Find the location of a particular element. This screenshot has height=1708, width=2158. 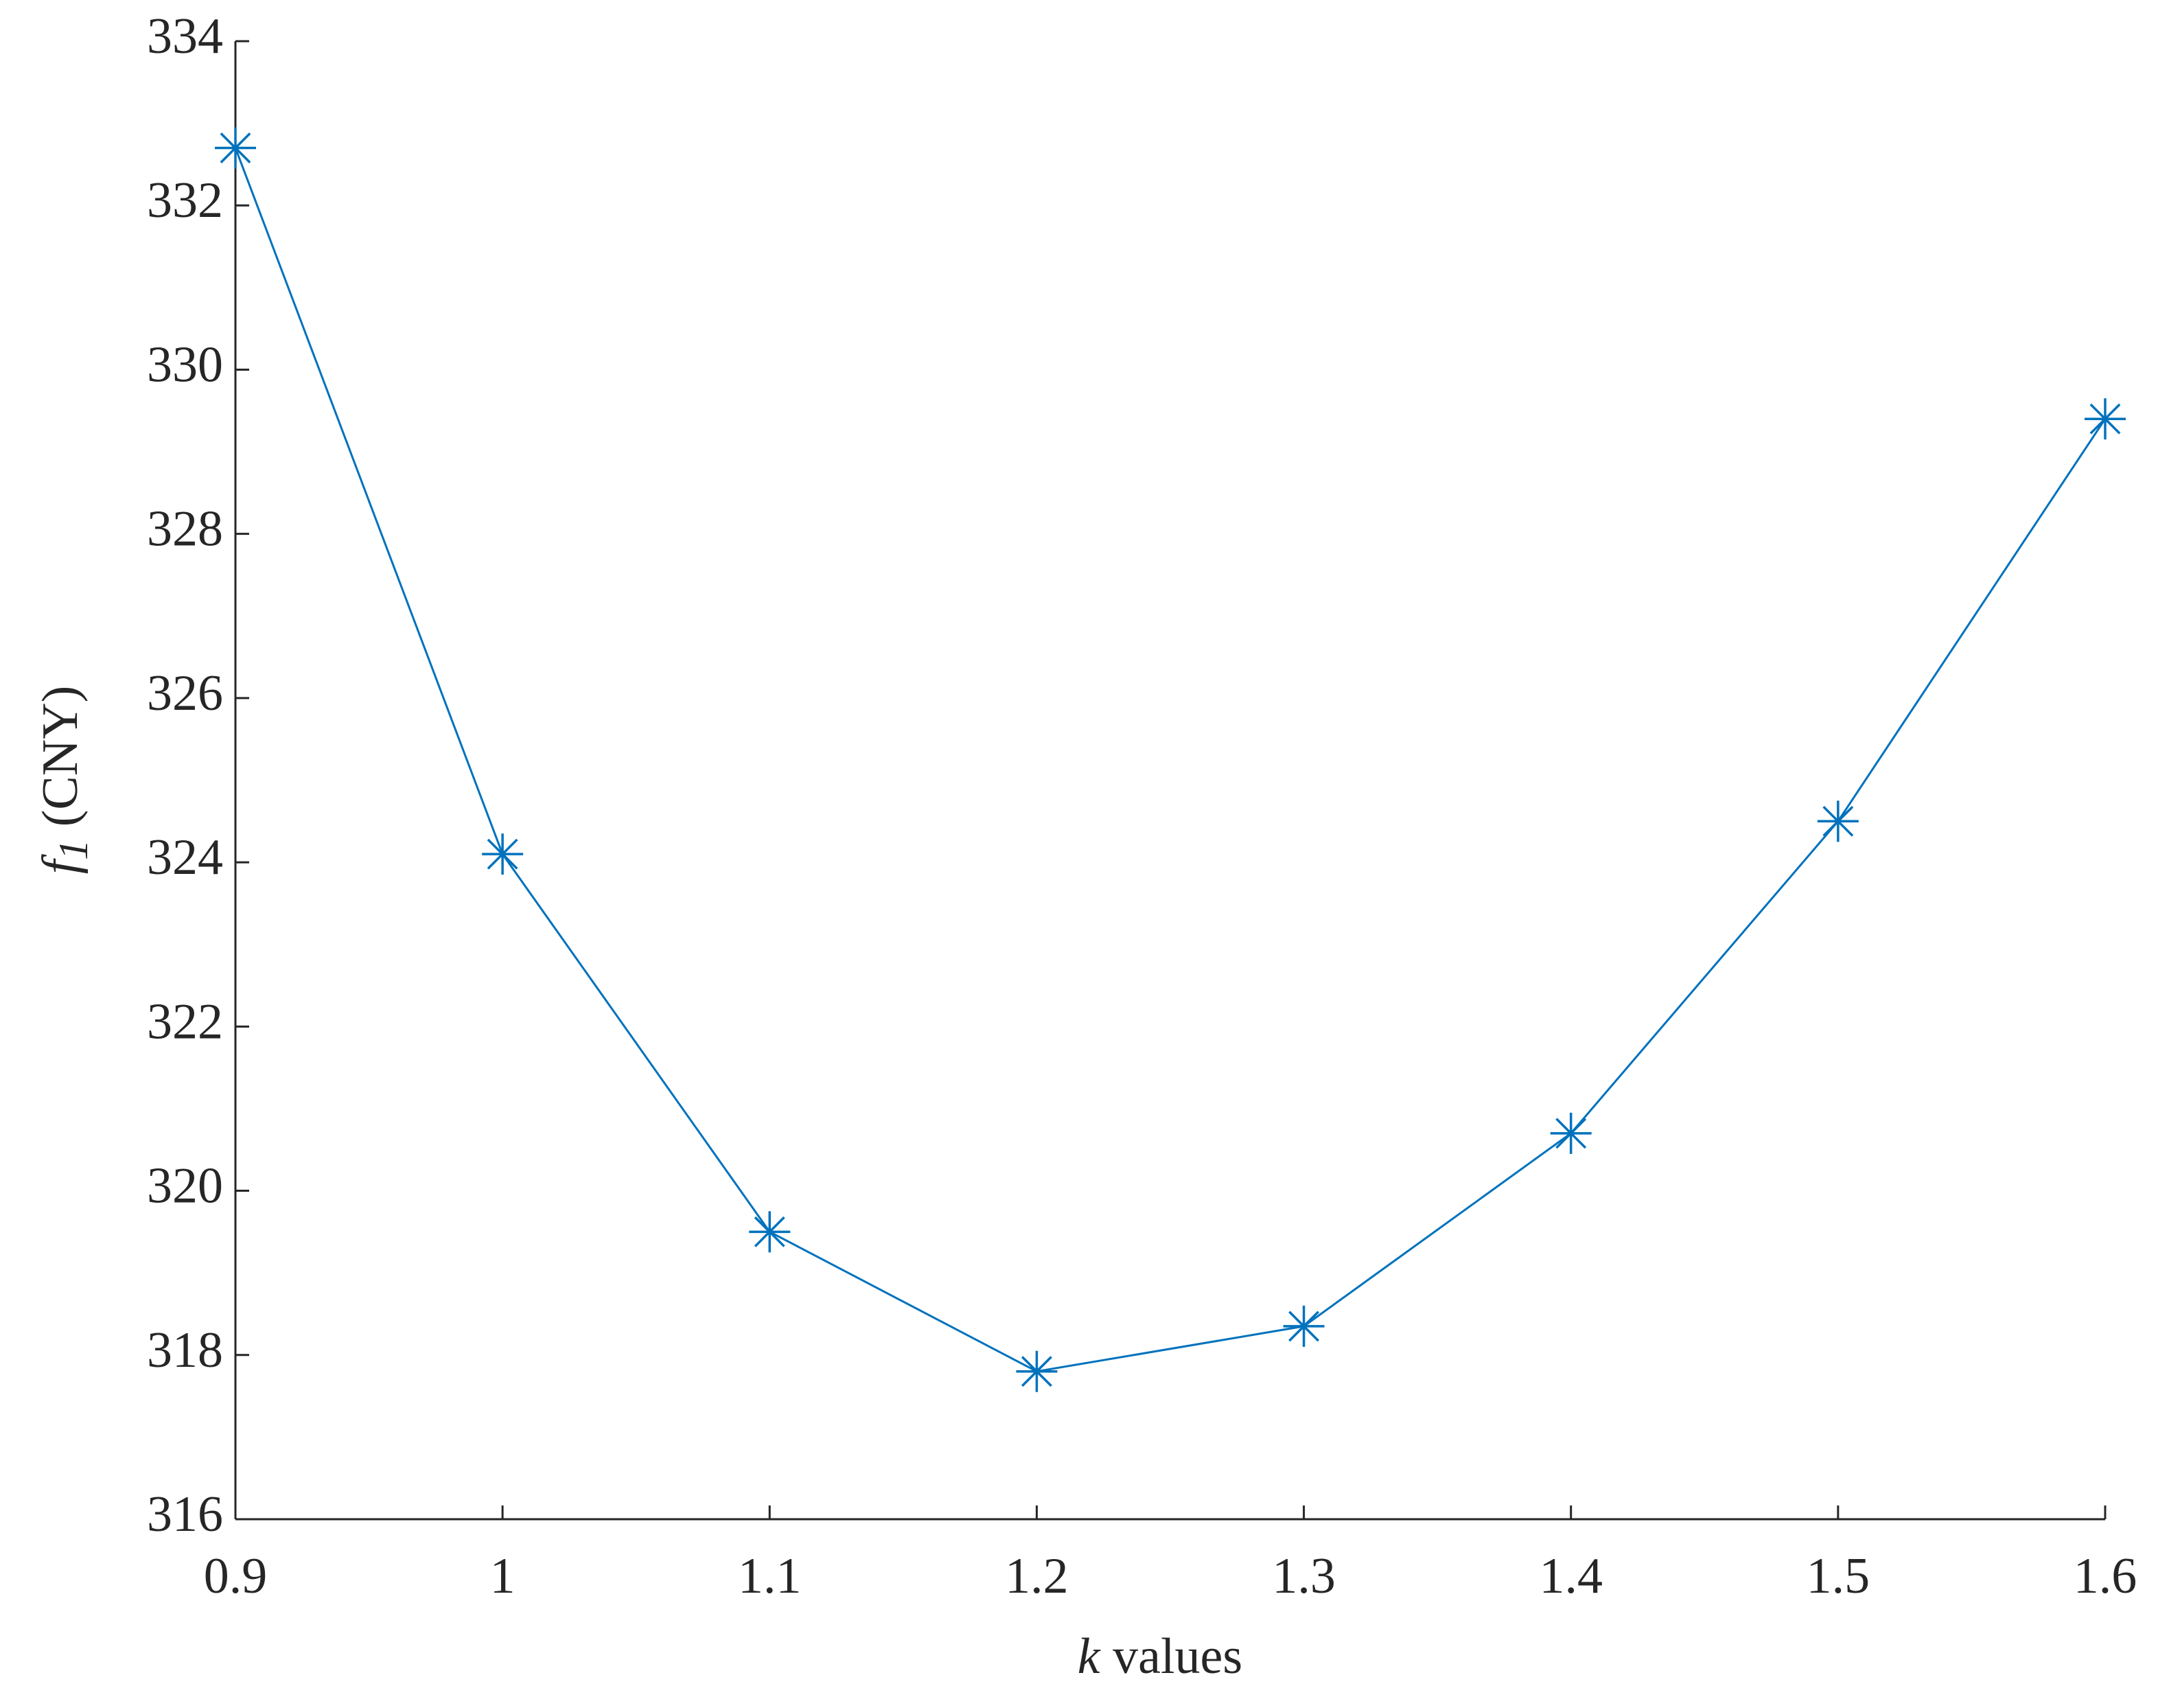

y-label-unit: (CNY) is located at coordinates (61, 756).